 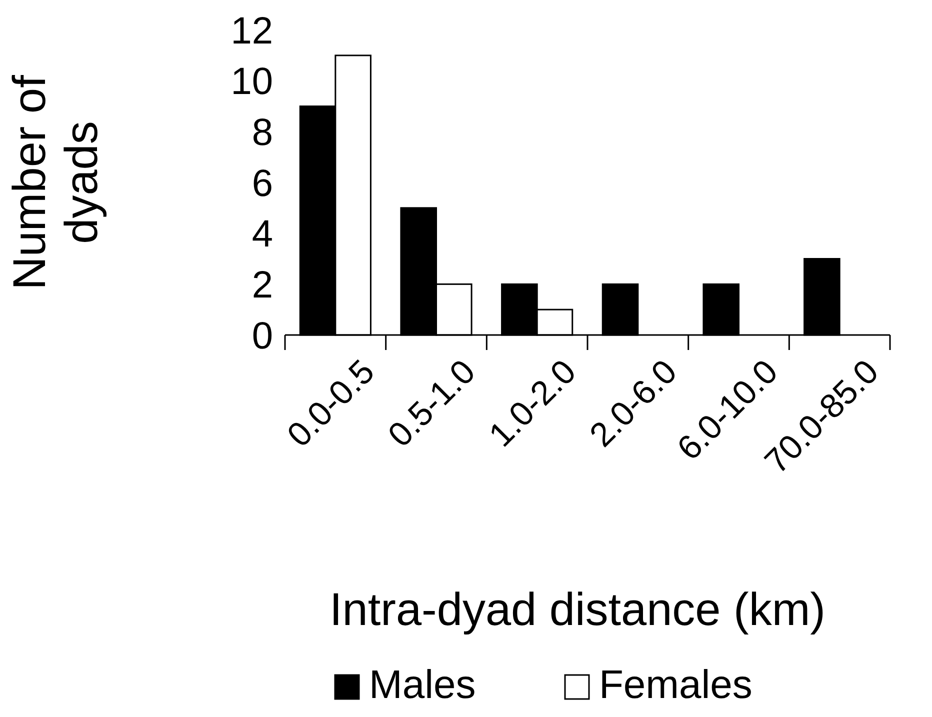 I want to click on x-axis-title: Intra-dyad distance (km), so click(x=578, y=609).